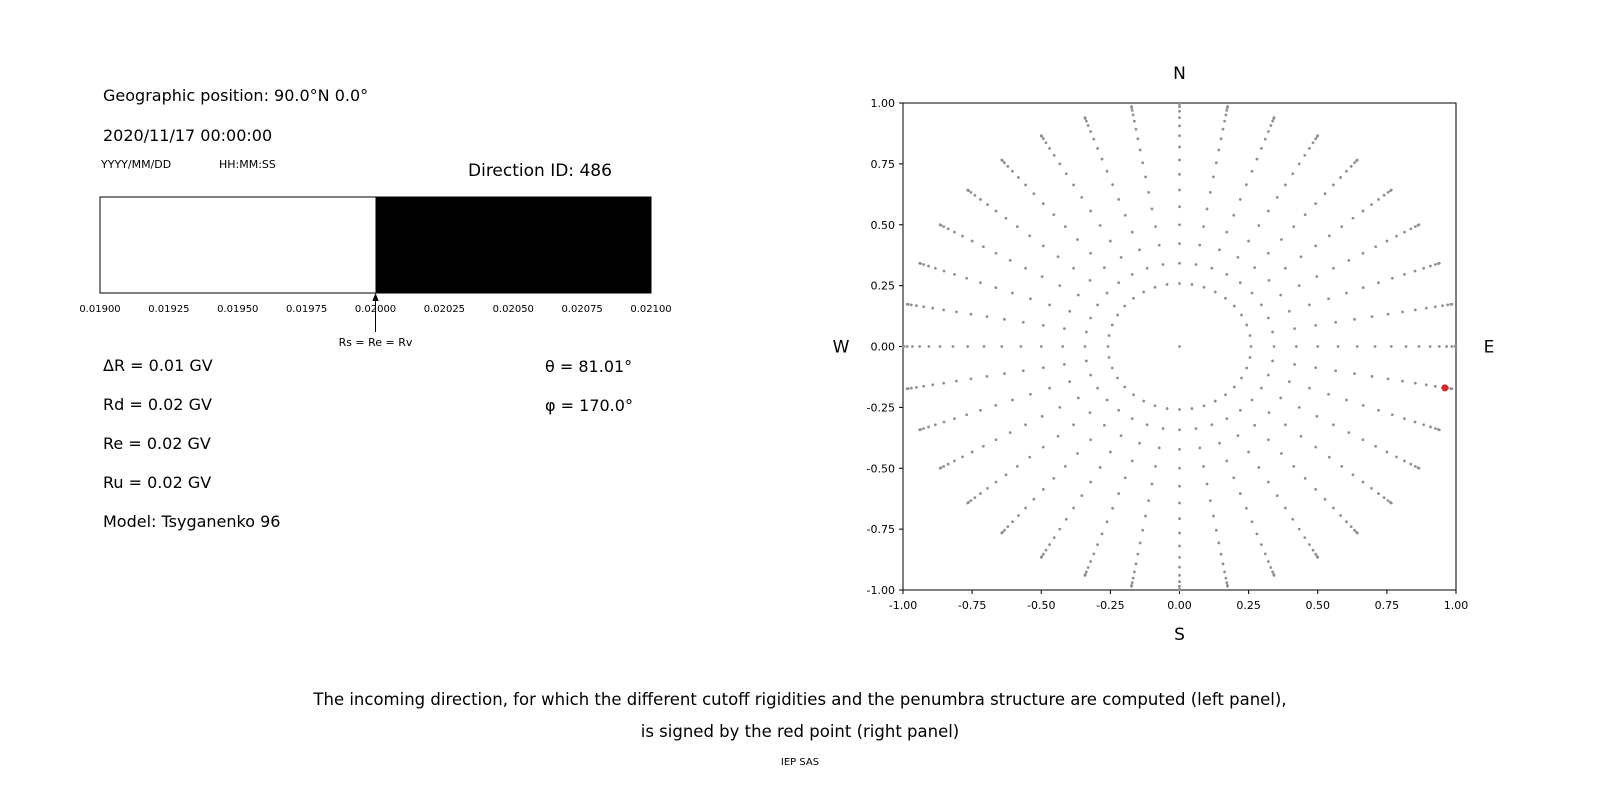 This screenshot has height=800, width=1600. What do you see at coordinates (158, 365) in the screenshot?
I see `param-delta-r: ΔR = 0.01 GV` at bounding box center [158, 365].